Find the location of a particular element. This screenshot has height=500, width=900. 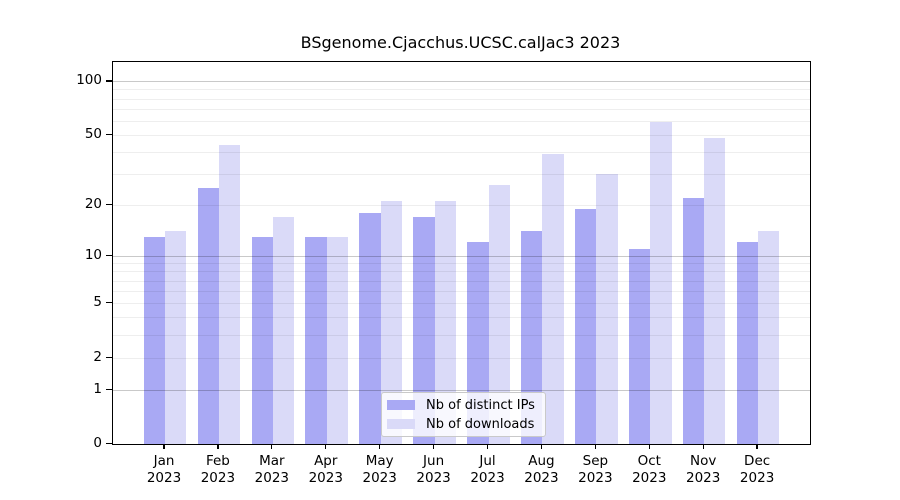

x-tick-jan is located at coordinates (164, 446).